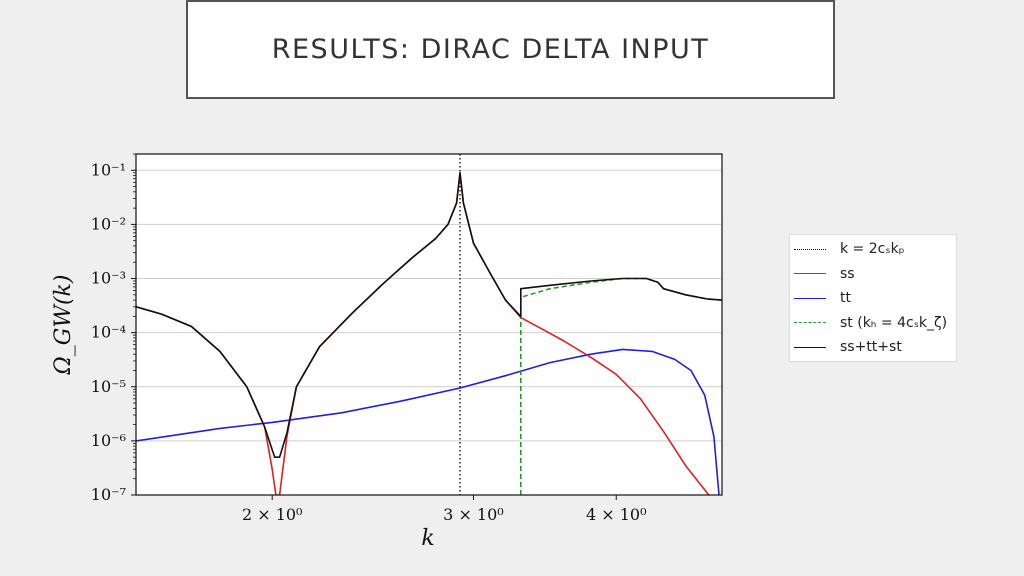 Image resolution: width=1024 pixels, height=576 pixels. I want to click on x-tick-label: 4 × 10⁰, so click(616, 514).